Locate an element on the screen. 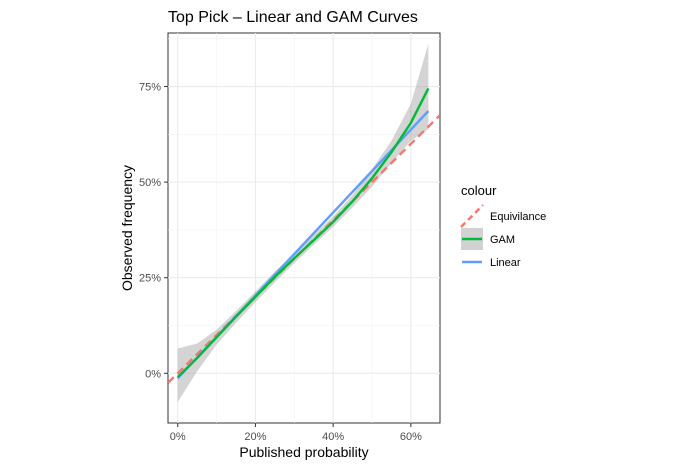  legend-item-equivilance: Equivilance is located at coordinates (503, 216).